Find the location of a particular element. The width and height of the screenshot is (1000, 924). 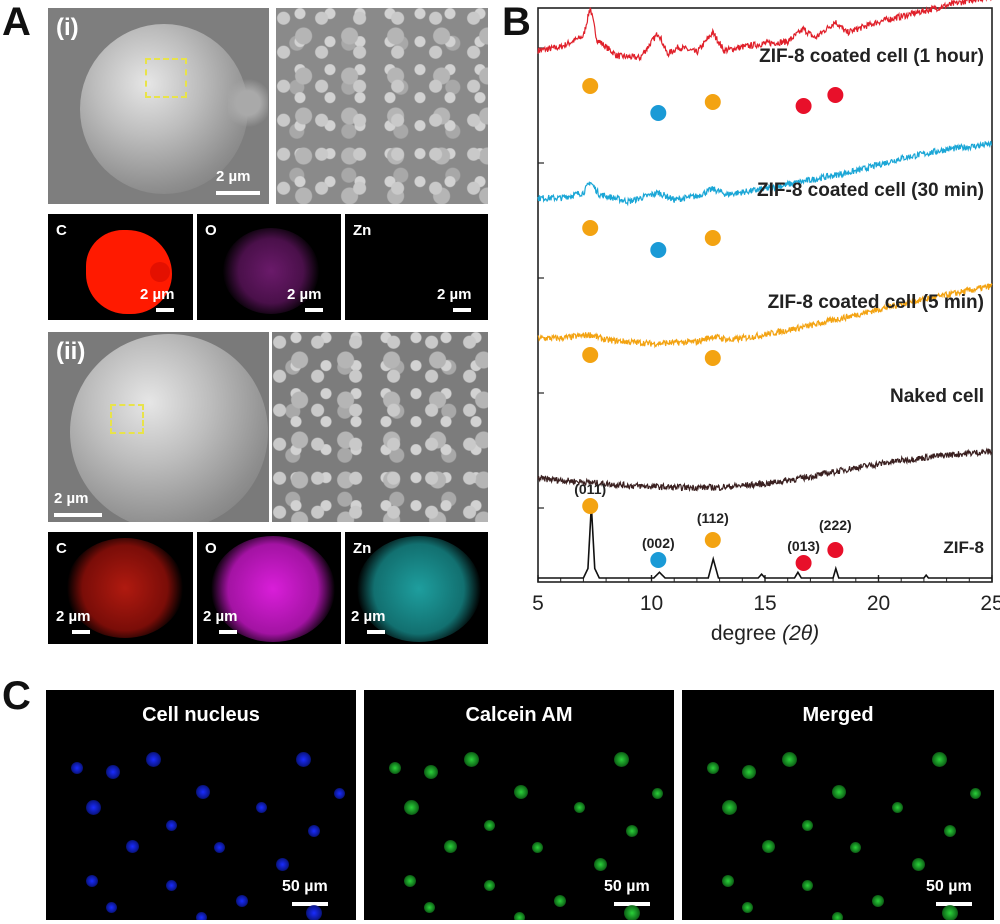

eds-map-zn-ii: Zn 2 µm is located at coordinates (416, 588).